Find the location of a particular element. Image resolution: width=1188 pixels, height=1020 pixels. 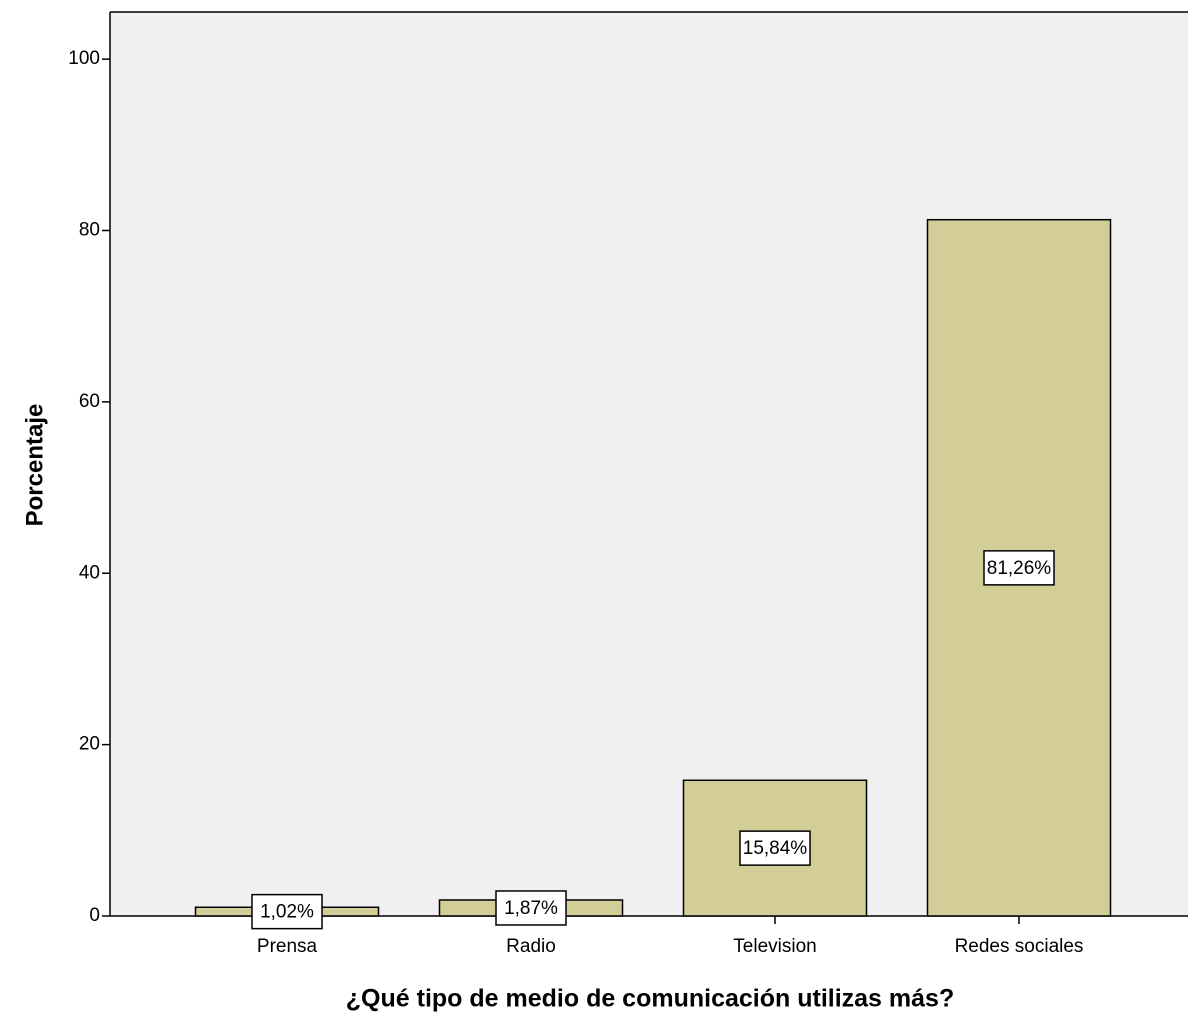

value-label: 15,84% is located at coordinates (775, 848).